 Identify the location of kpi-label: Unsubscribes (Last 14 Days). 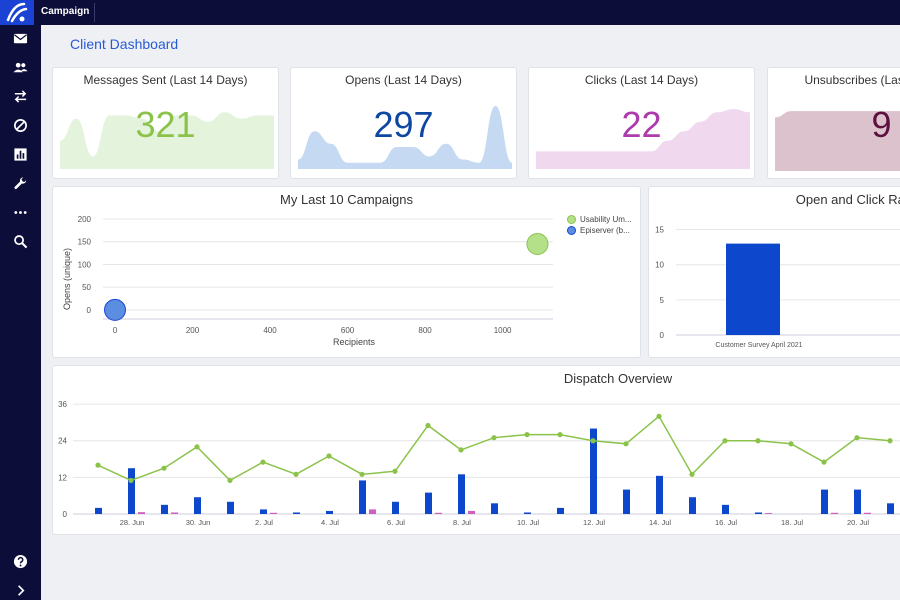
(852, 80).